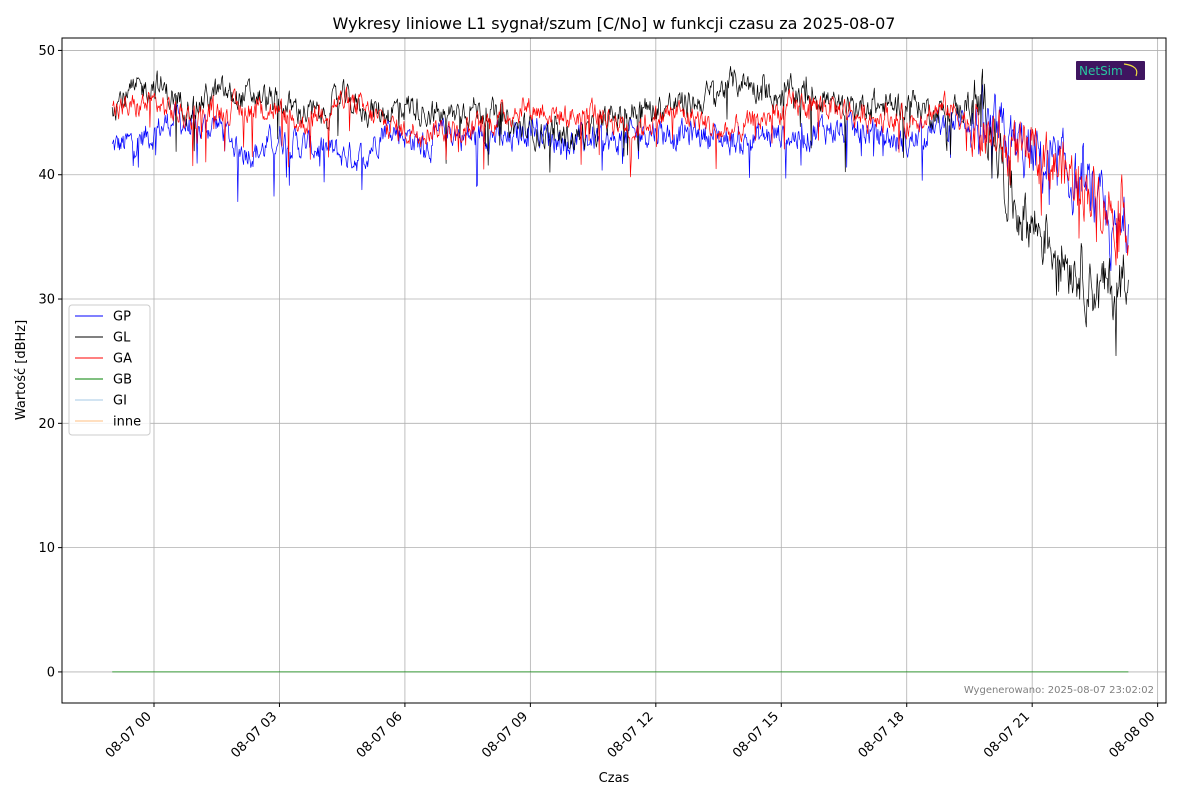 The image size is (1200, 800). Describe the element at coordinates (1130, 70) in the screenshot. I see `logo-swoosh-icon` at that location.